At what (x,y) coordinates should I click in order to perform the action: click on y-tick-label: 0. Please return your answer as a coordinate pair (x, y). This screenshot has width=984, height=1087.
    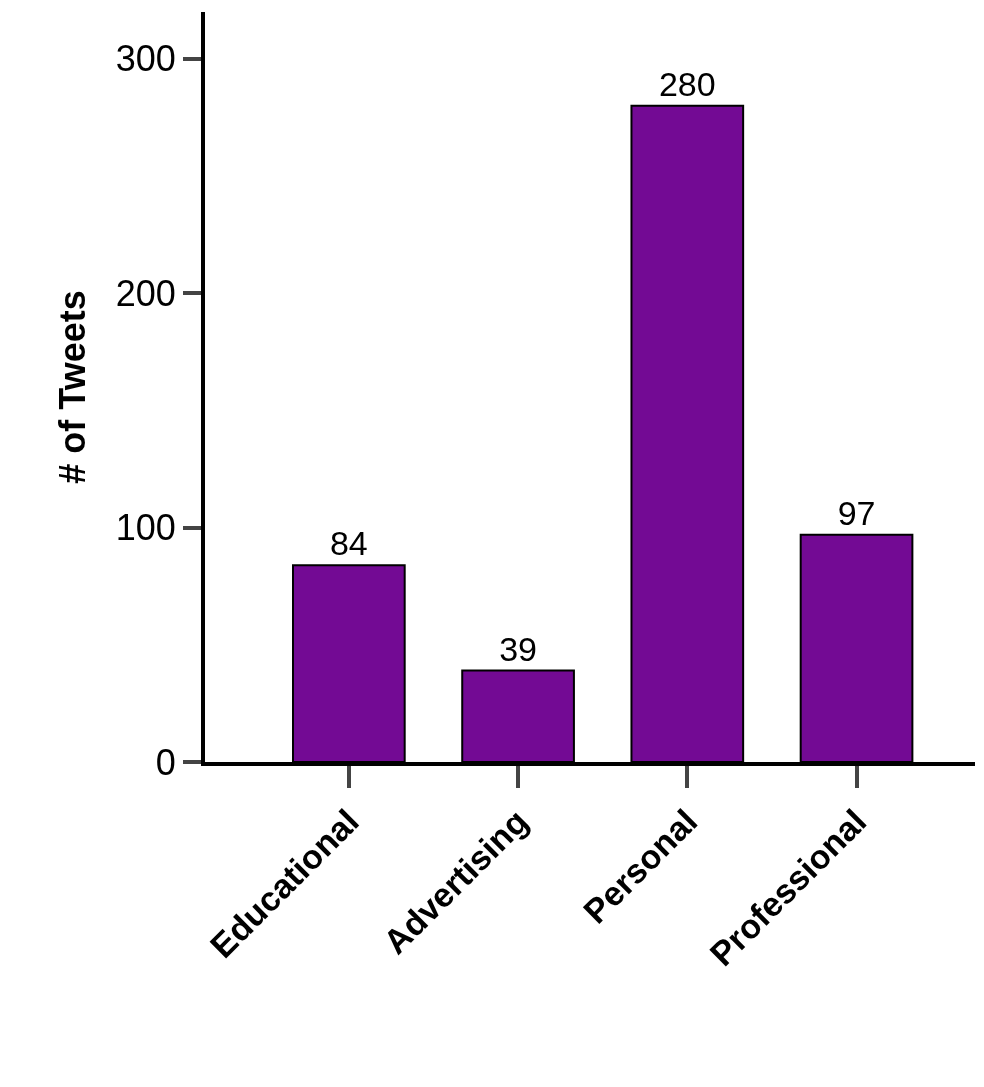
    Looking at the image, I should click on (165, 762).